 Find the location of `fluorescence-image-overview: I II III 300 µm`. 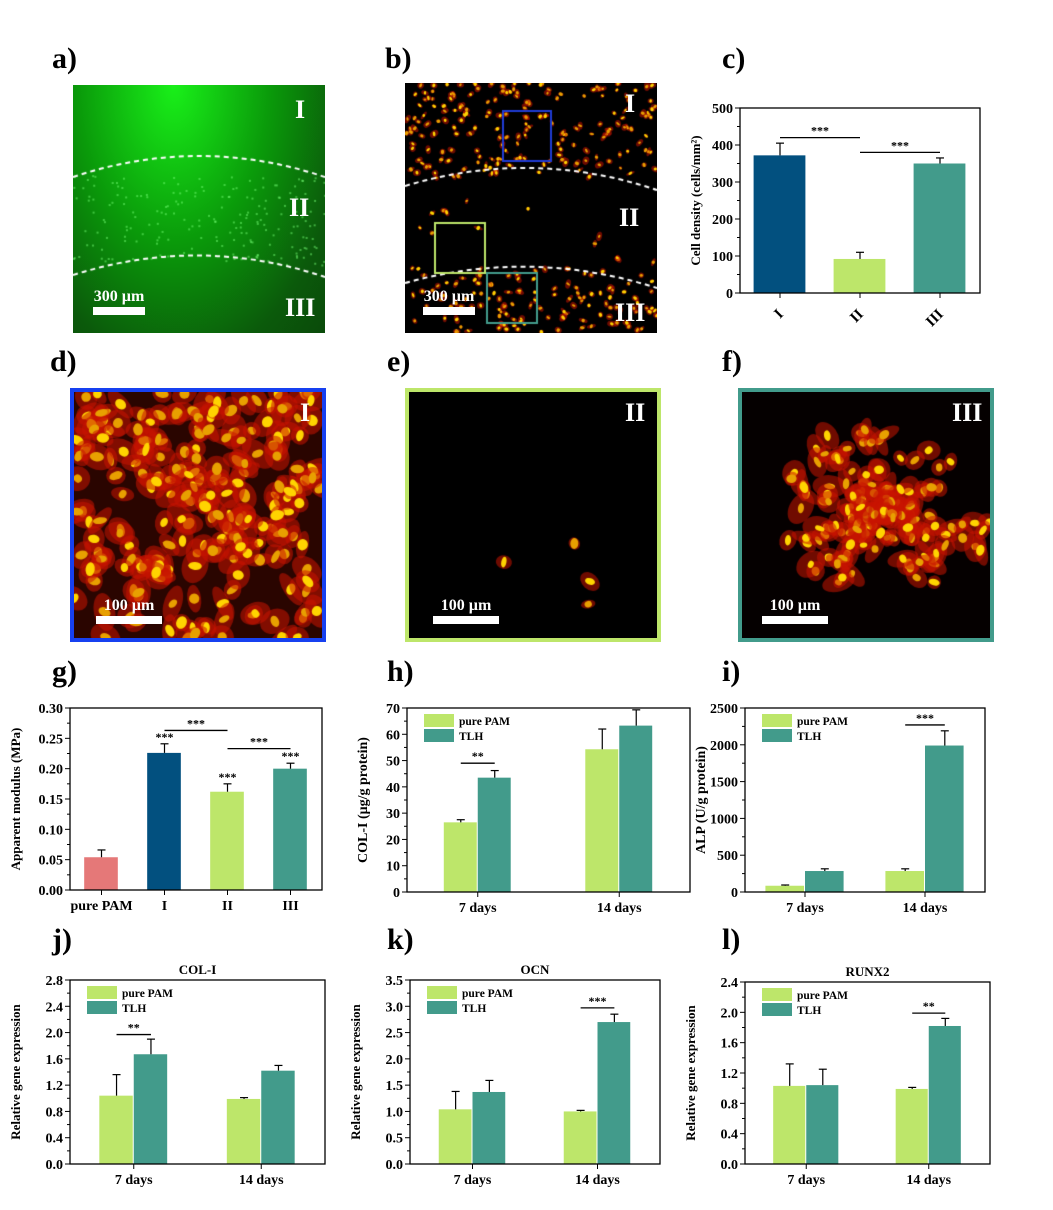

fluorescence-image-overview: I II III 300 µm is located at coordinates (531, 208).